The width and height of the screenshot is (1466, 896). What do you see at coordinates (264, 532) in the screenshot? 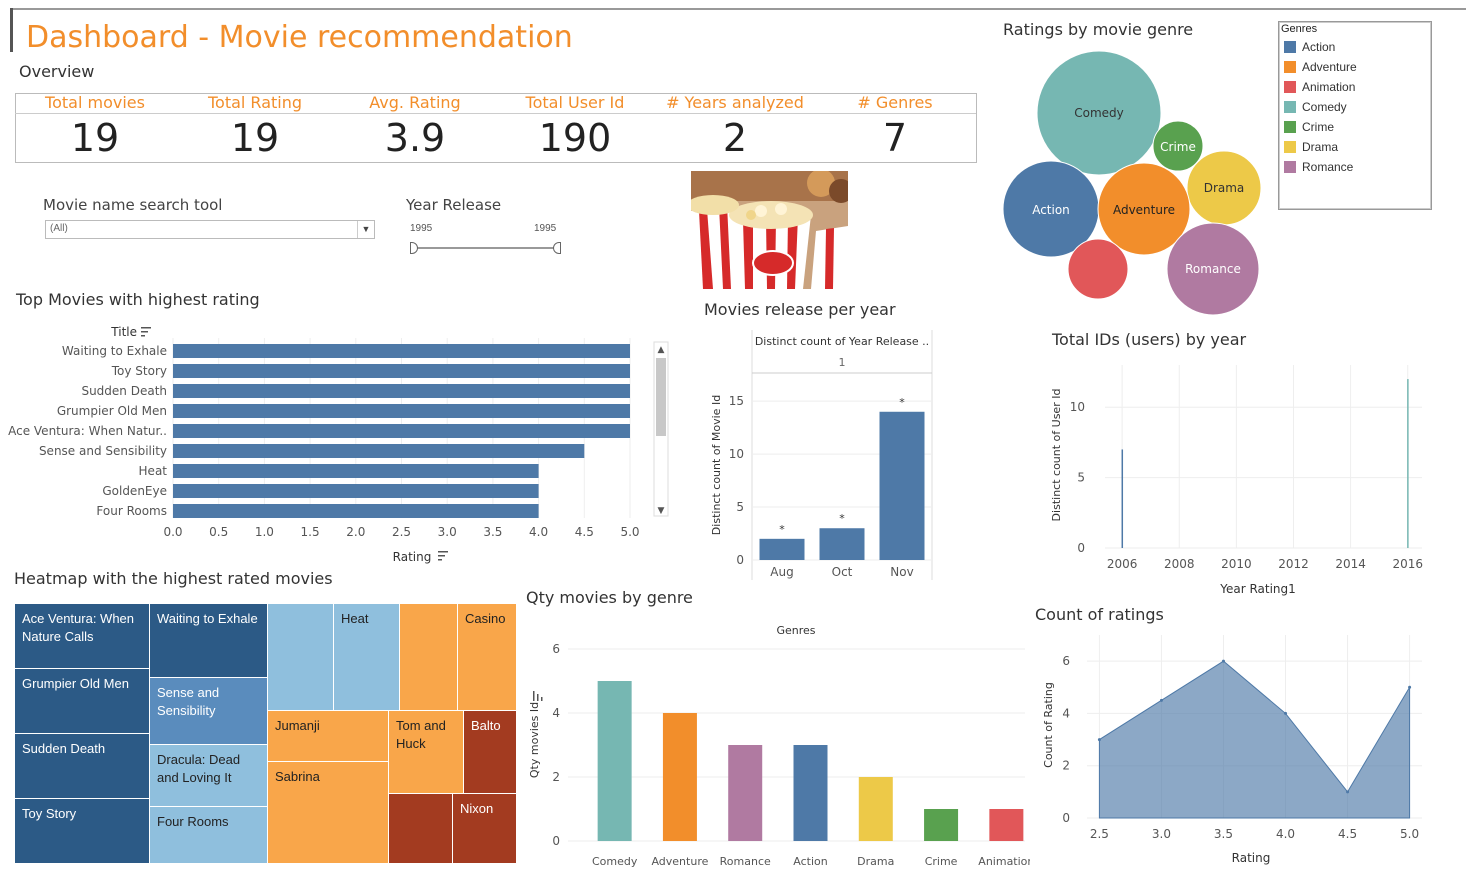
I see `x-tick-label: 1.0` at bounding box center [264, 532].